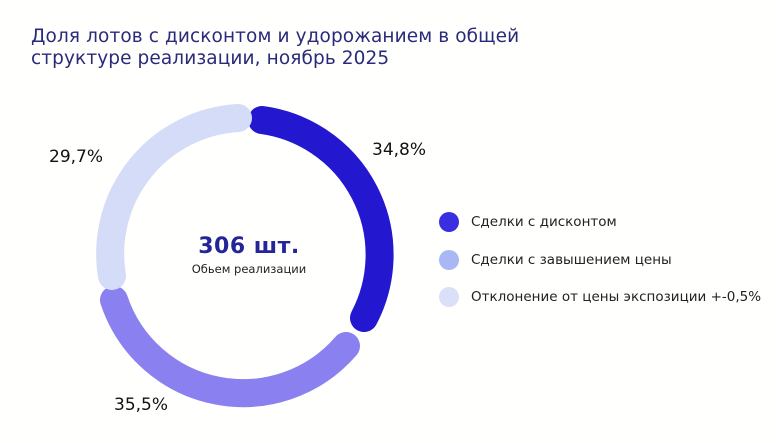  I want to click on legend-item-deviation: Отклонение от цены экспозиции +-0,5%, so click(600, 297).